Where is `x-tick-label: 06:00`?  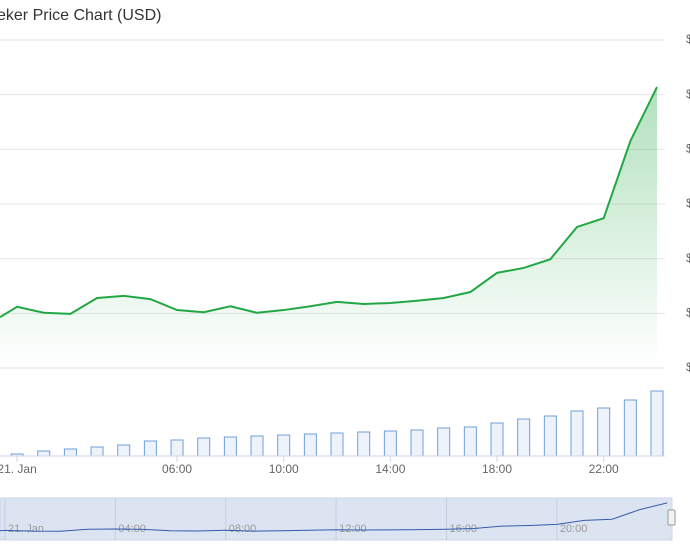
x-tick-label: 06:00 is located at coordinates (177, 469).